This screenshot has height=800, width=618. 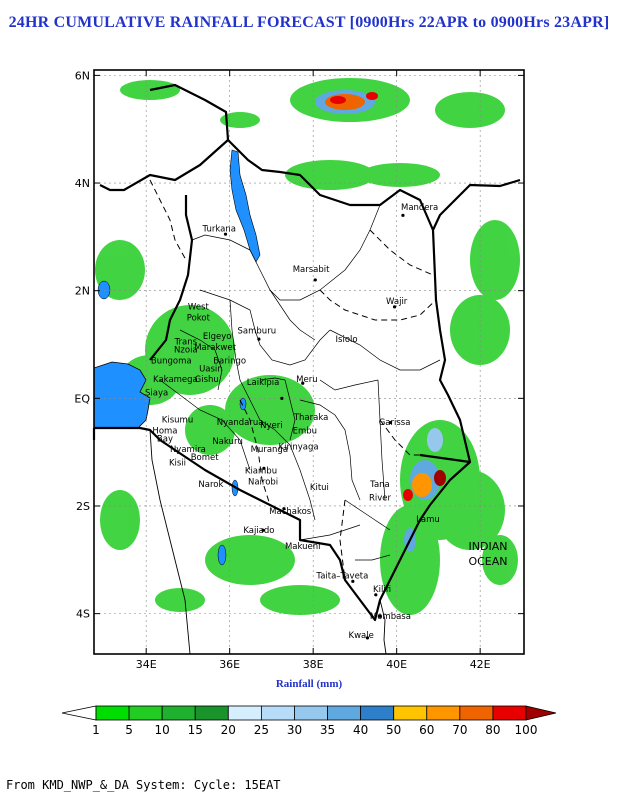 I want to click on colorbar-level-label: 60, so click(x=426, y=730).